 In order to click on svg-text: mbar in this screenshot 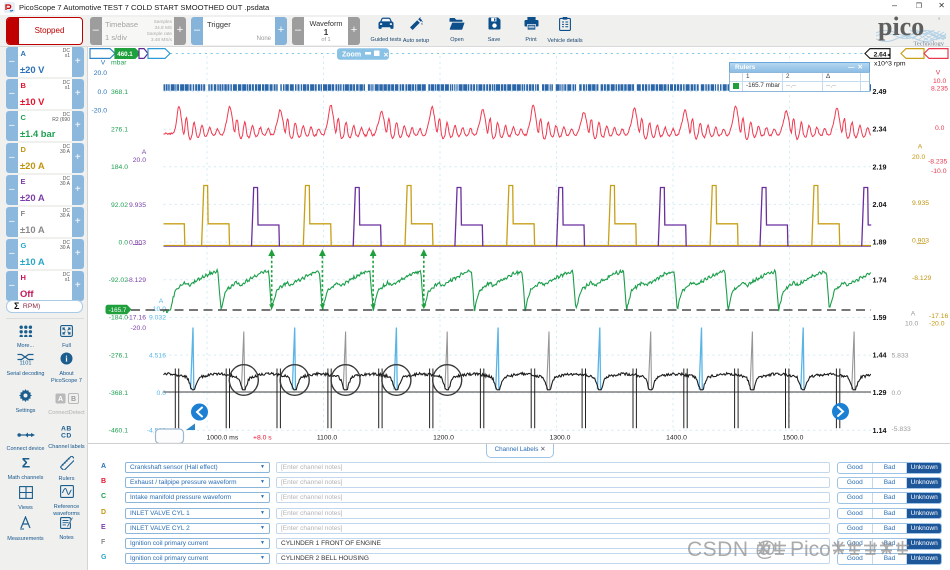, I will do `click(119, 63)`.